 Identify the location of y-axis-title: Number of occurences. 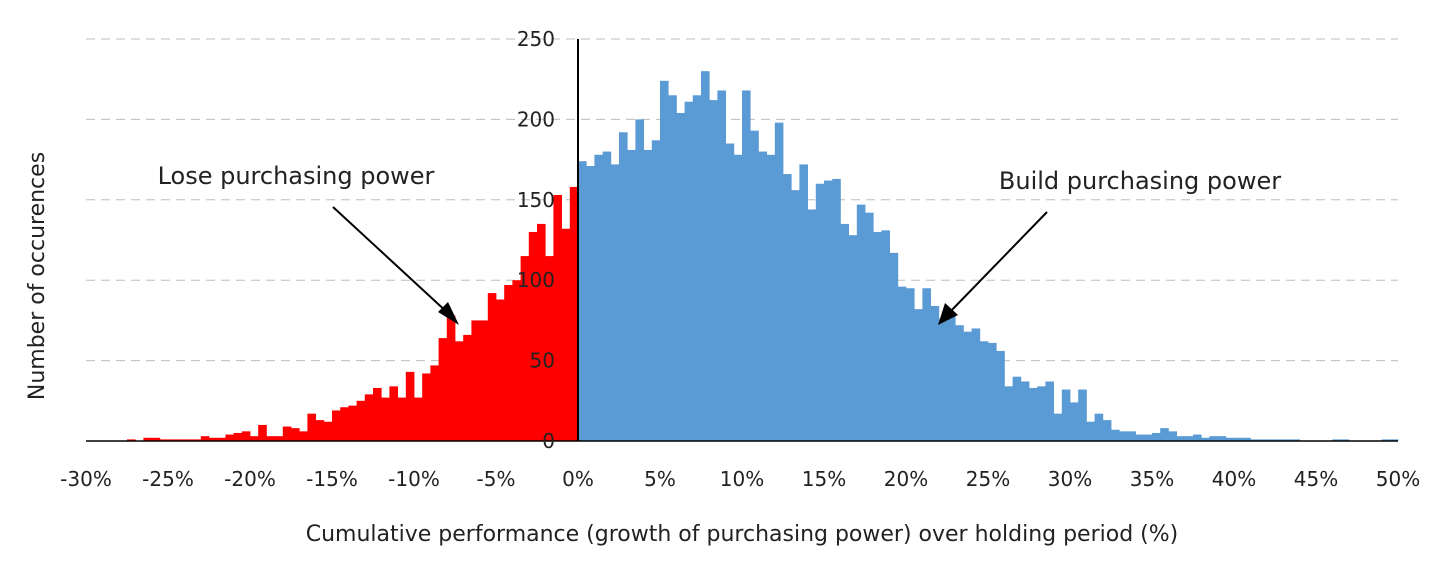
(37, 276).